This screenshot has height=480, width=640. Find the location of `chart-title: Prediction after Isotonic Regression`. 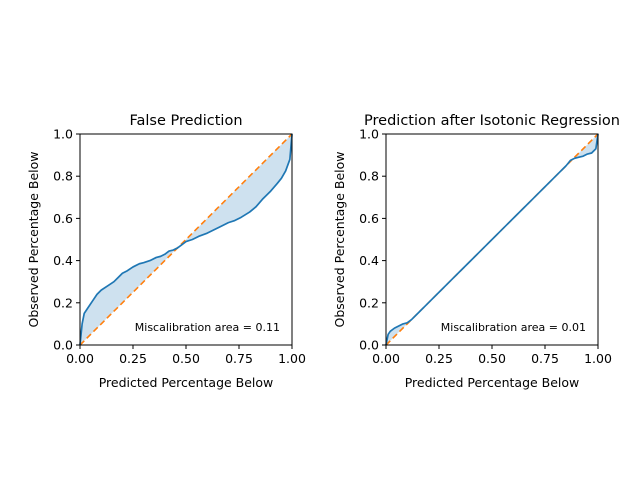

chart-title: Prediction after Isotonic Regression is located at coordinates (492, 121).